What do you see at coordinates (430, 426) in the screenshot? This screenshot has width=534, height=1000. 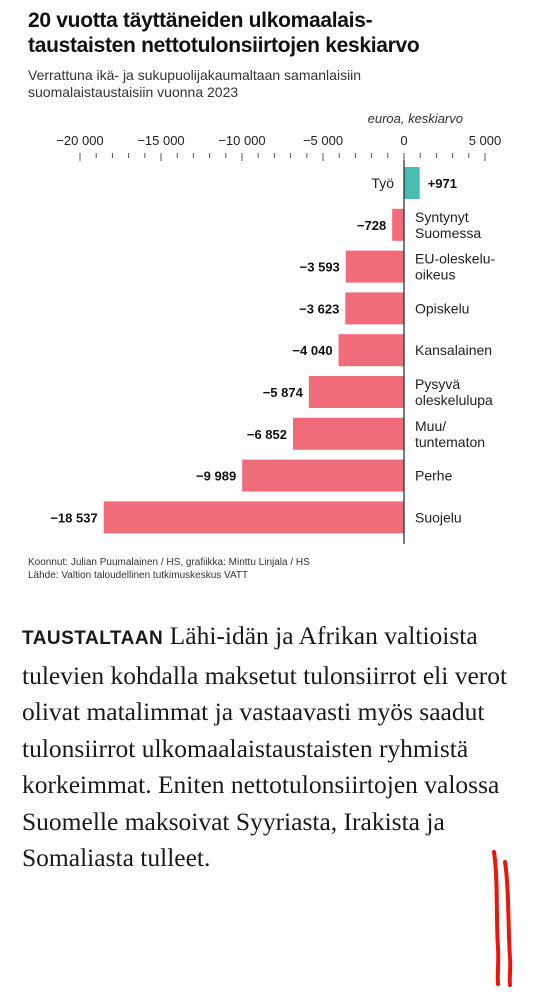 I see `category-label: Muu/` at bounding box center [430, 426].